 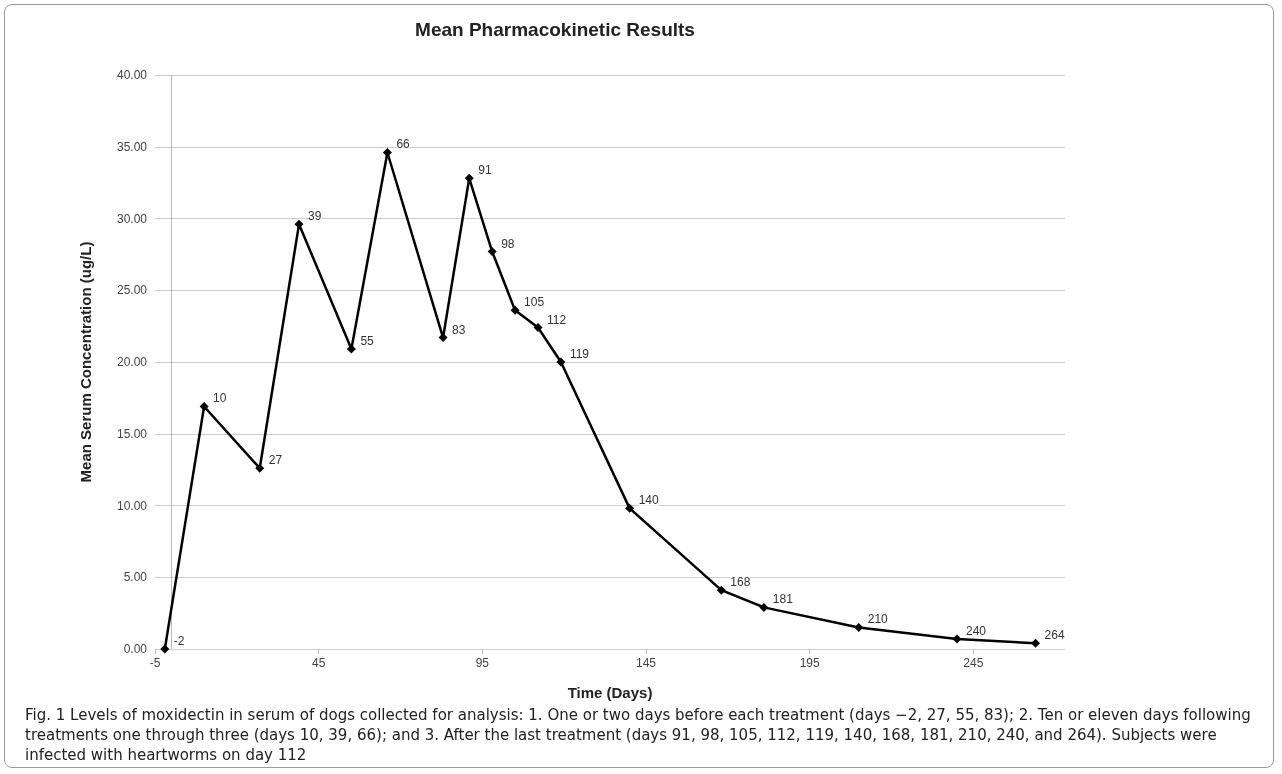 What do you see at coordinates (132, 433) in the screenshot?
I see `y-tick-label: 15.00` at bounding box center [132, 433].